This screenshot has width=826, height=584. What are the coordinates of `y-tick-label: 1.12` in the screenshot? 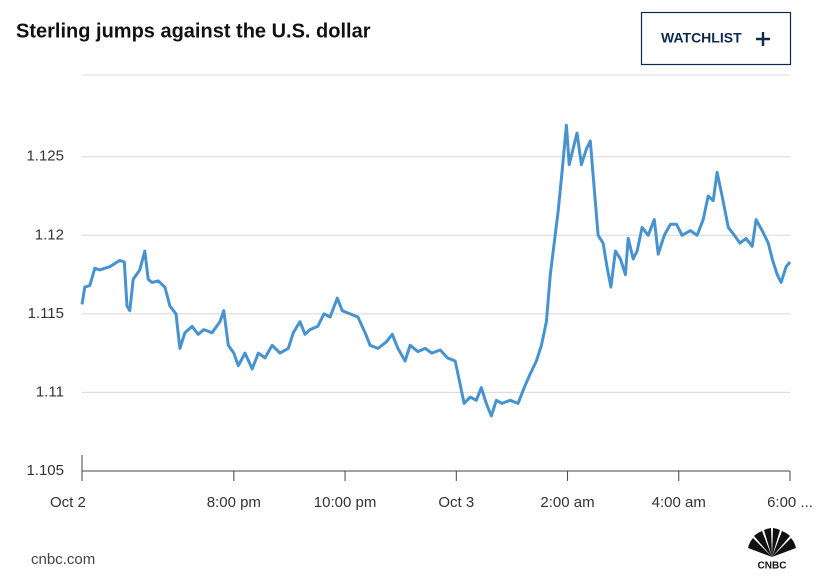 It's located at (49, 234).